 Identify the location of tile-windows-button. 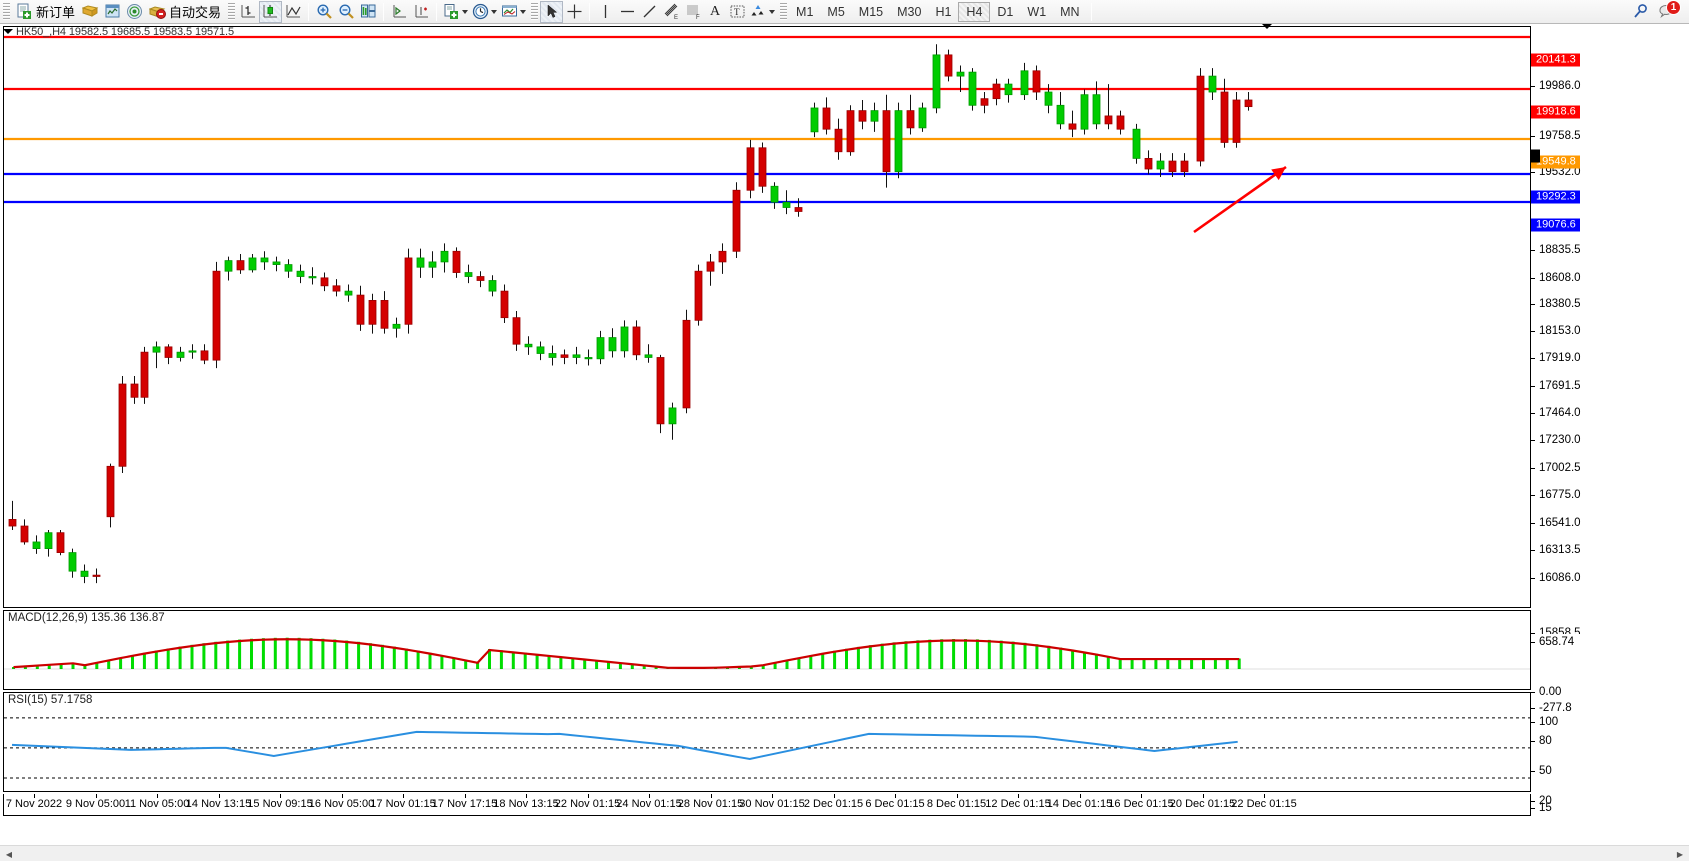
(368, 12).